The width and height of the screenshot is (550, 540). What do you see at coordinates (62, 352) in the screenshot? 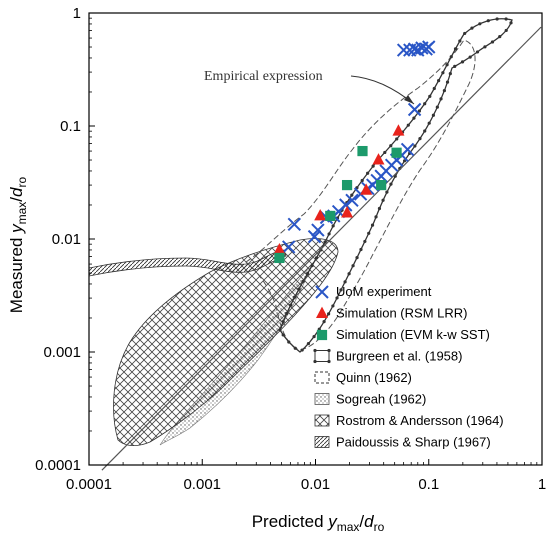
I see `y-tick-label: 0.001` at bounding box center [62, 352].